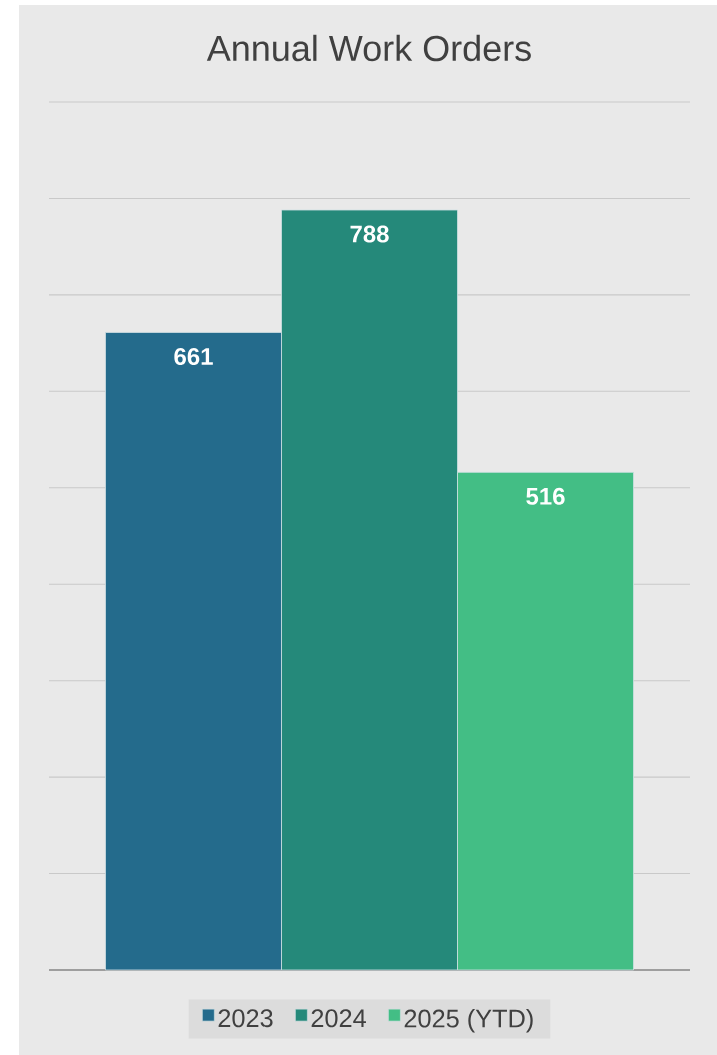 The height and width of the screenshot is (1055, 717). Describe the element at coordinates (245, 1018) in the screenshot. I see `legend-label: 2023` at that location.